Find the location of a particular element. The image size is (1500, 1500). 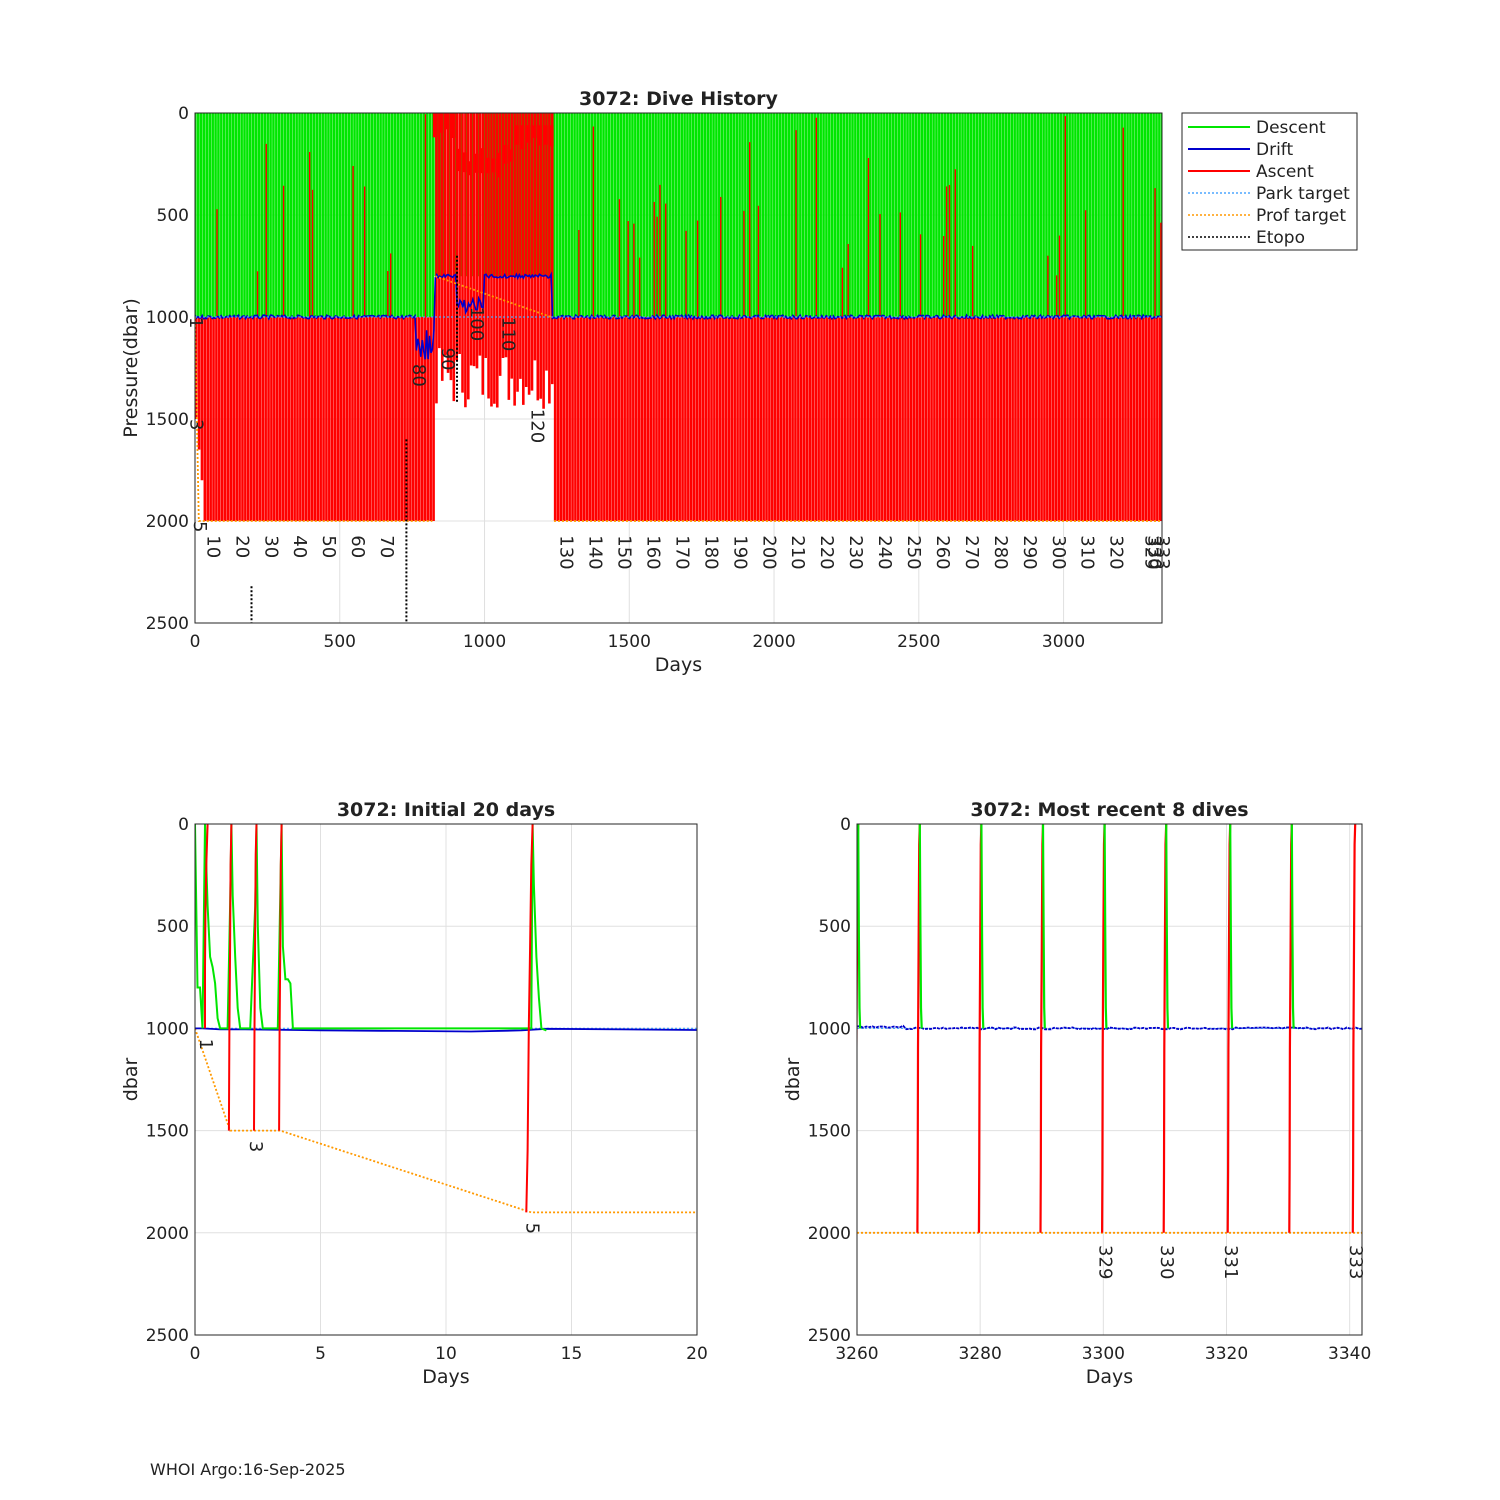

chart-title: 3072: Dive History is located at coordinates (678, 99).